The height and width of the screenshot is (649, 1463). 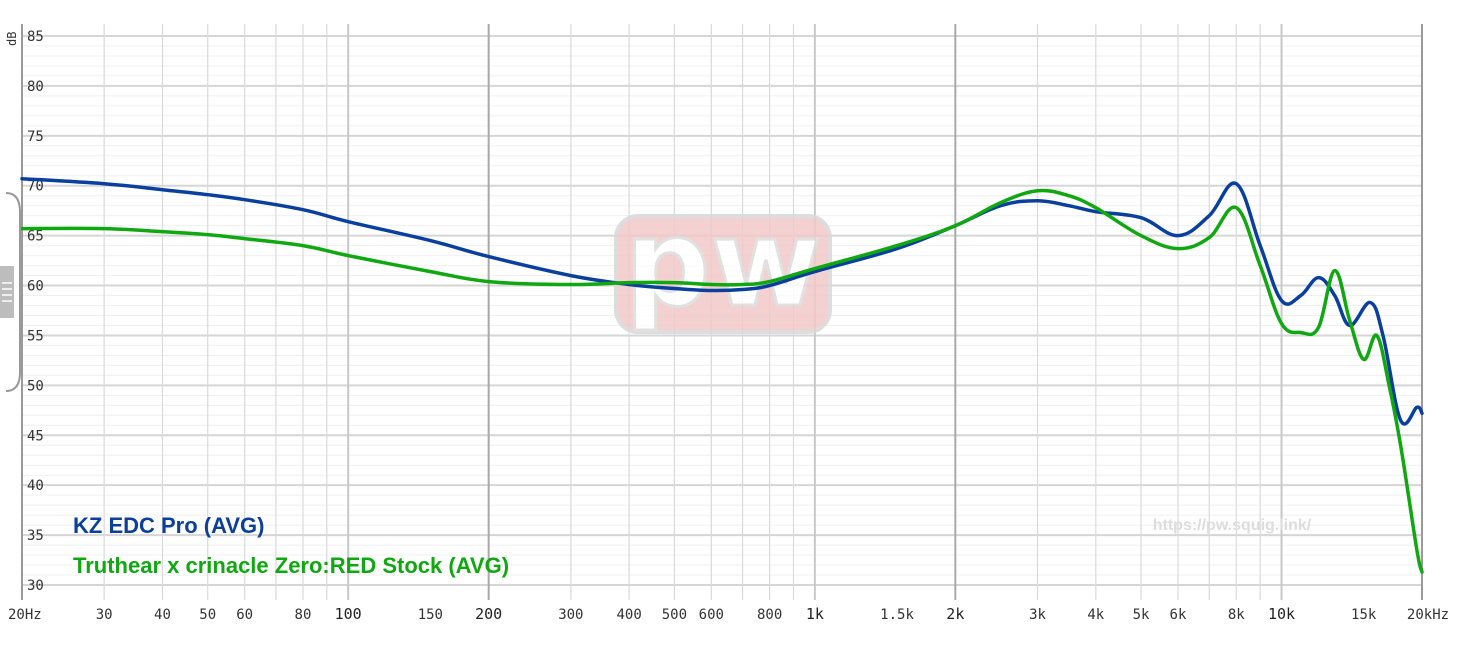 I want to click on y-tick-label: 50, so click(x=35, y=386).